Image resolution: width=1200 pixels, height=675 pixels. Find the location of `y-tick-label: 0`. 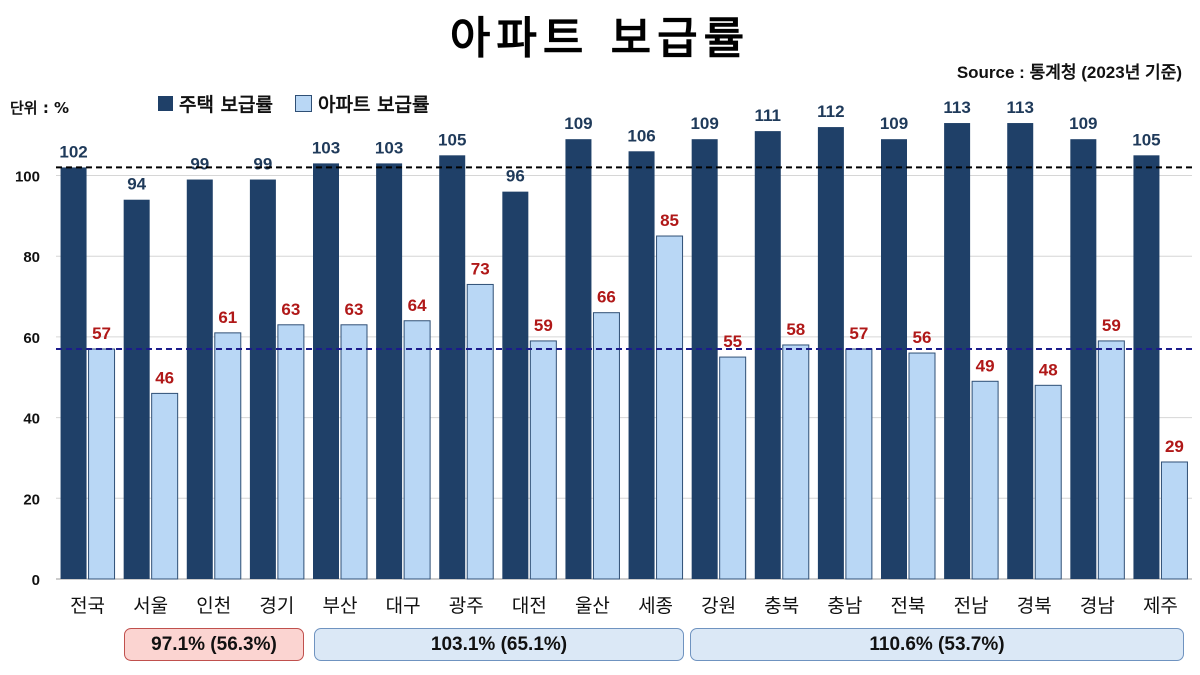

y-tick-label: 0 is located at coordinates (36, 580).